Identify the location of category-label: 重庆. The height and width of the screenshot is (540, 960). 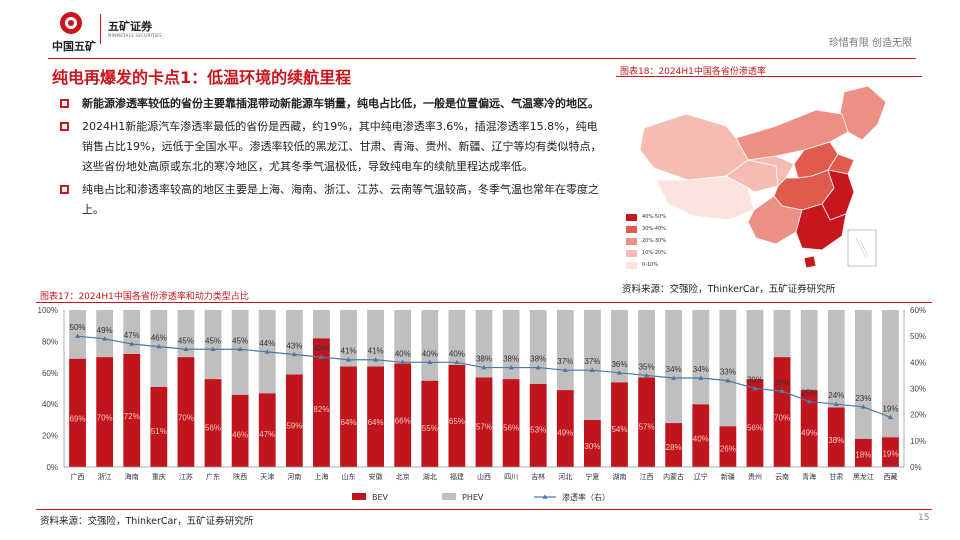
(159, 476).